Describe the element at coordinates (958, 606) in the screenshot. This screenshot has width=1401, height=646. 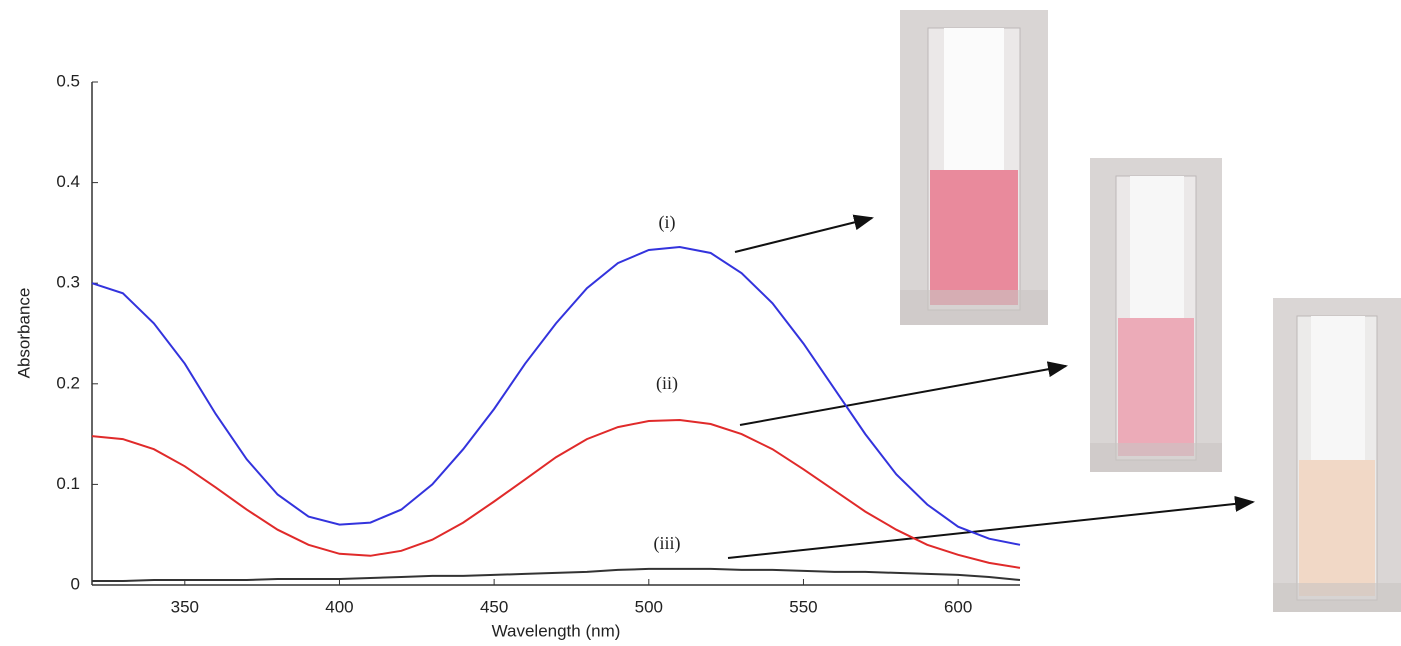
I see `x-tick-label: 600` at that location.